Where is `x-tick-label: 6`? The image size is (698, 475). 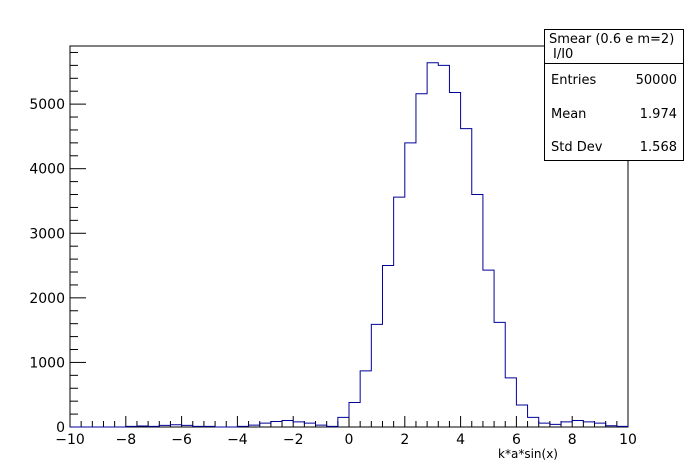
x-tick-label: 6 is located at coordinates (516, 440).